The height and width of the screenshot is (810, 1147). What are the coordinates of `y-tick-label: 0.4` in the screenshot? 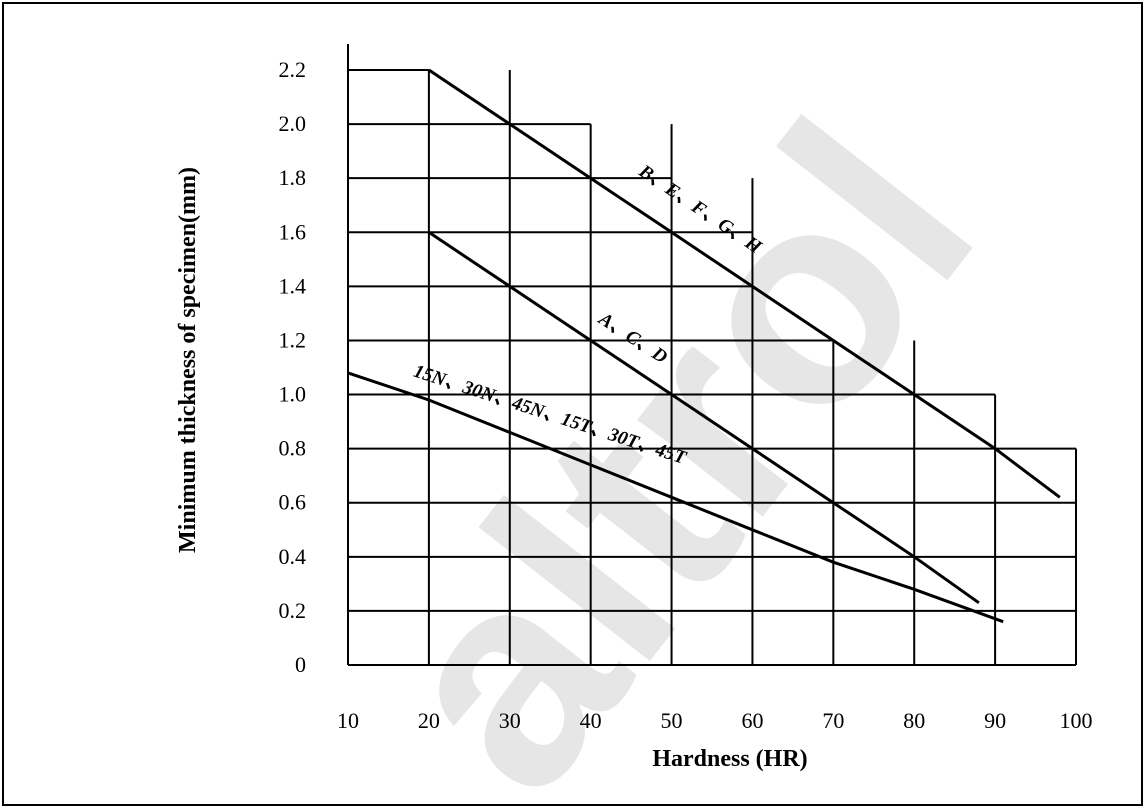 It's located at (293, 556).